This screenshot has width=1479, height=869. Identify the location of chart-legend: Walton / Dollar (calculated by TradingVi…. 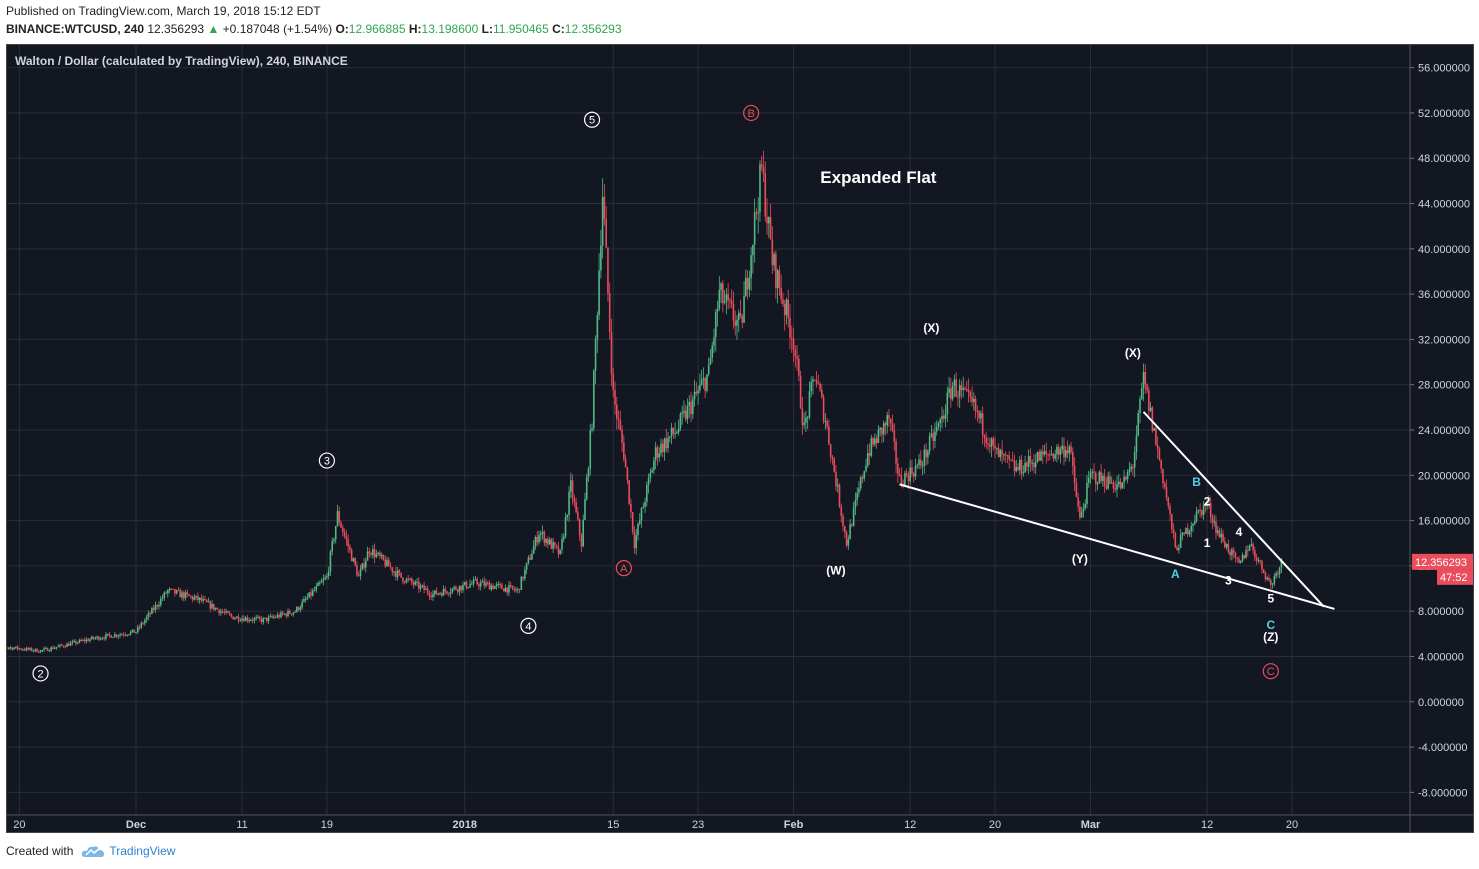
(181, 61).